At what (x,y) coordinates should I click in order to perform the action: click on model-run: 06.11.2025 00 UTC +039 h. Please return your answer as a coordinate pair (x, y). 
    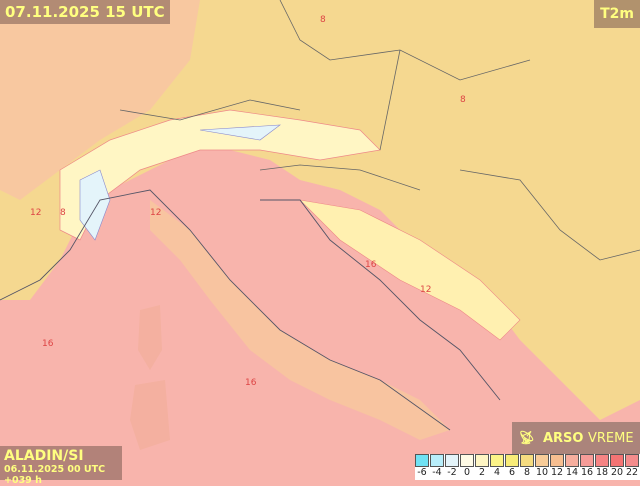
    Looking at the image, I should click on (55, 475).